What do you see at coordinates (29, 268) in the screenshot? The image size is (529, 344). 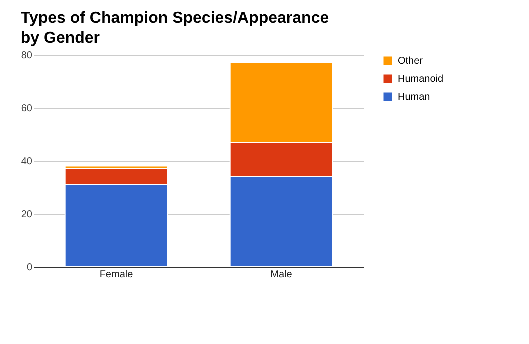 I see `y-tick-label: 0` at bounding box center [29, 268].